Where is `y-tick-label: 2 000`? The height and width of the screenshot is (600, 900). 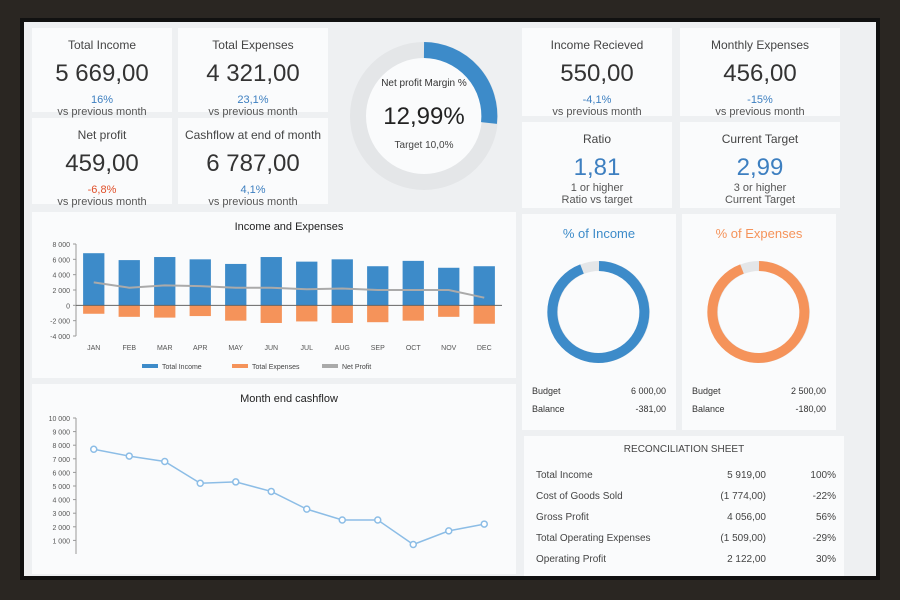
y-tick-label: 2 000 is located at coordinates (61, 528).